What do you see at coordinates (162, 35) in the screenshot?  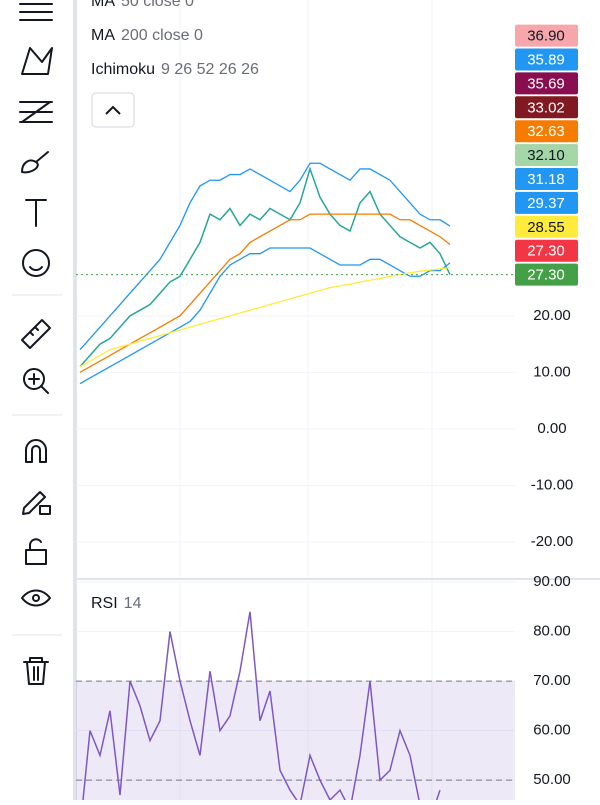 I see `legend-params: 200 close 0` at bounding box center [162, 35].